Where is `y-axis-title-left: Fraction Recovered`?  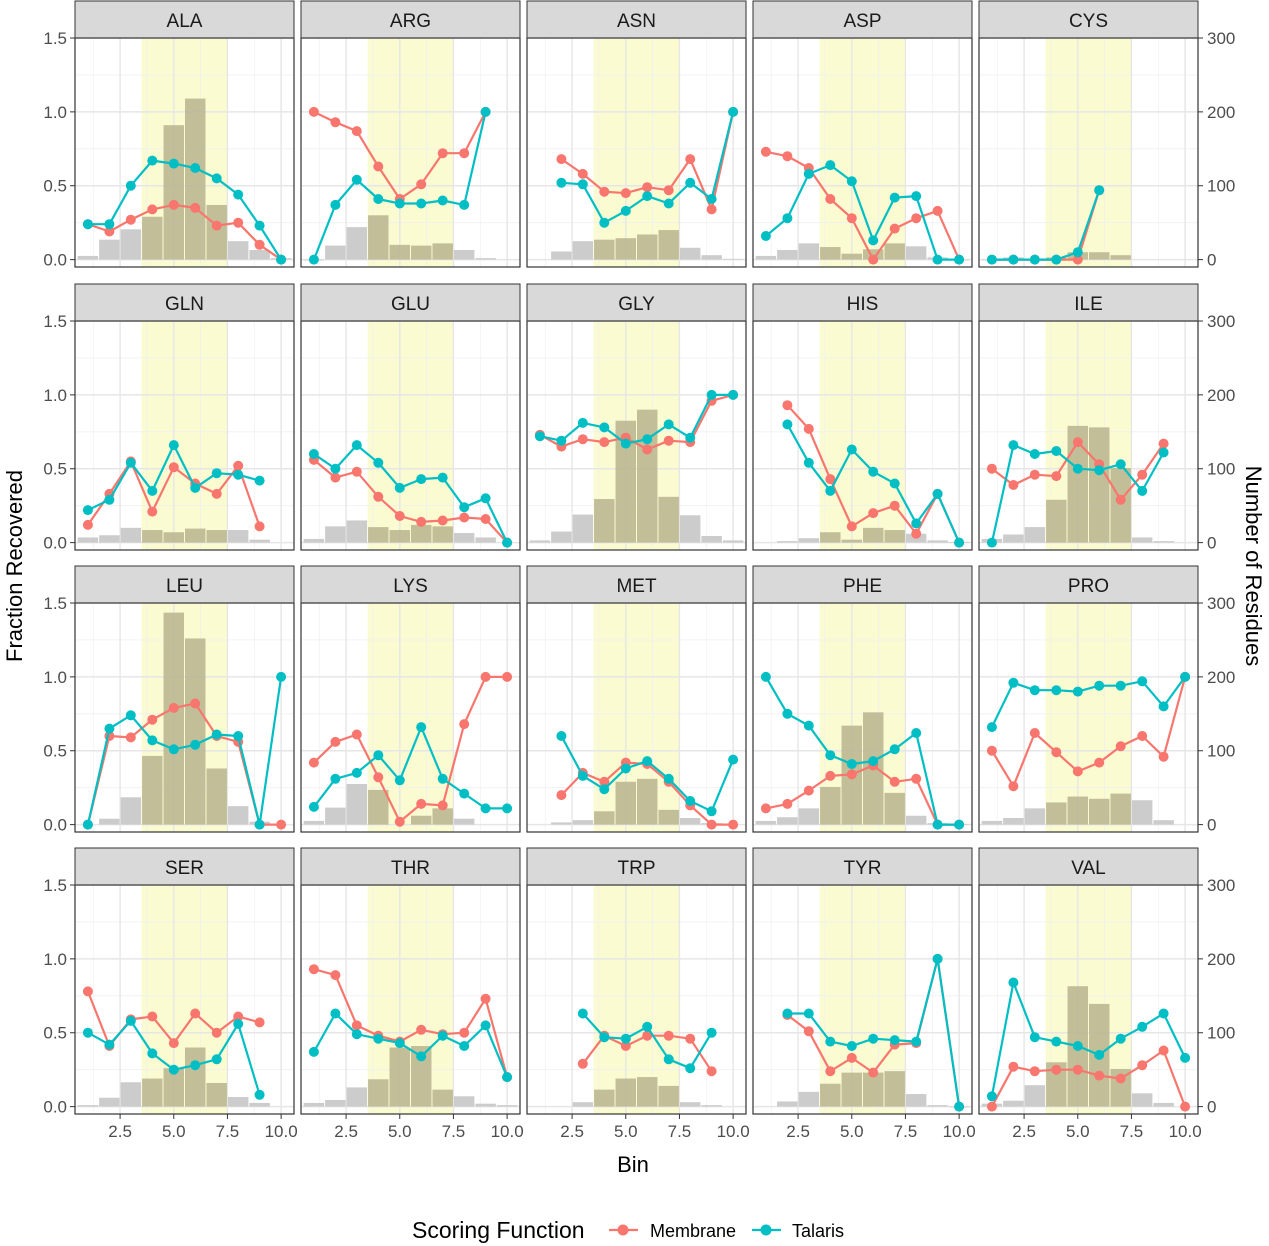 y-axis-title-left: Fraction Recovered is located at coordinates (14, 566).